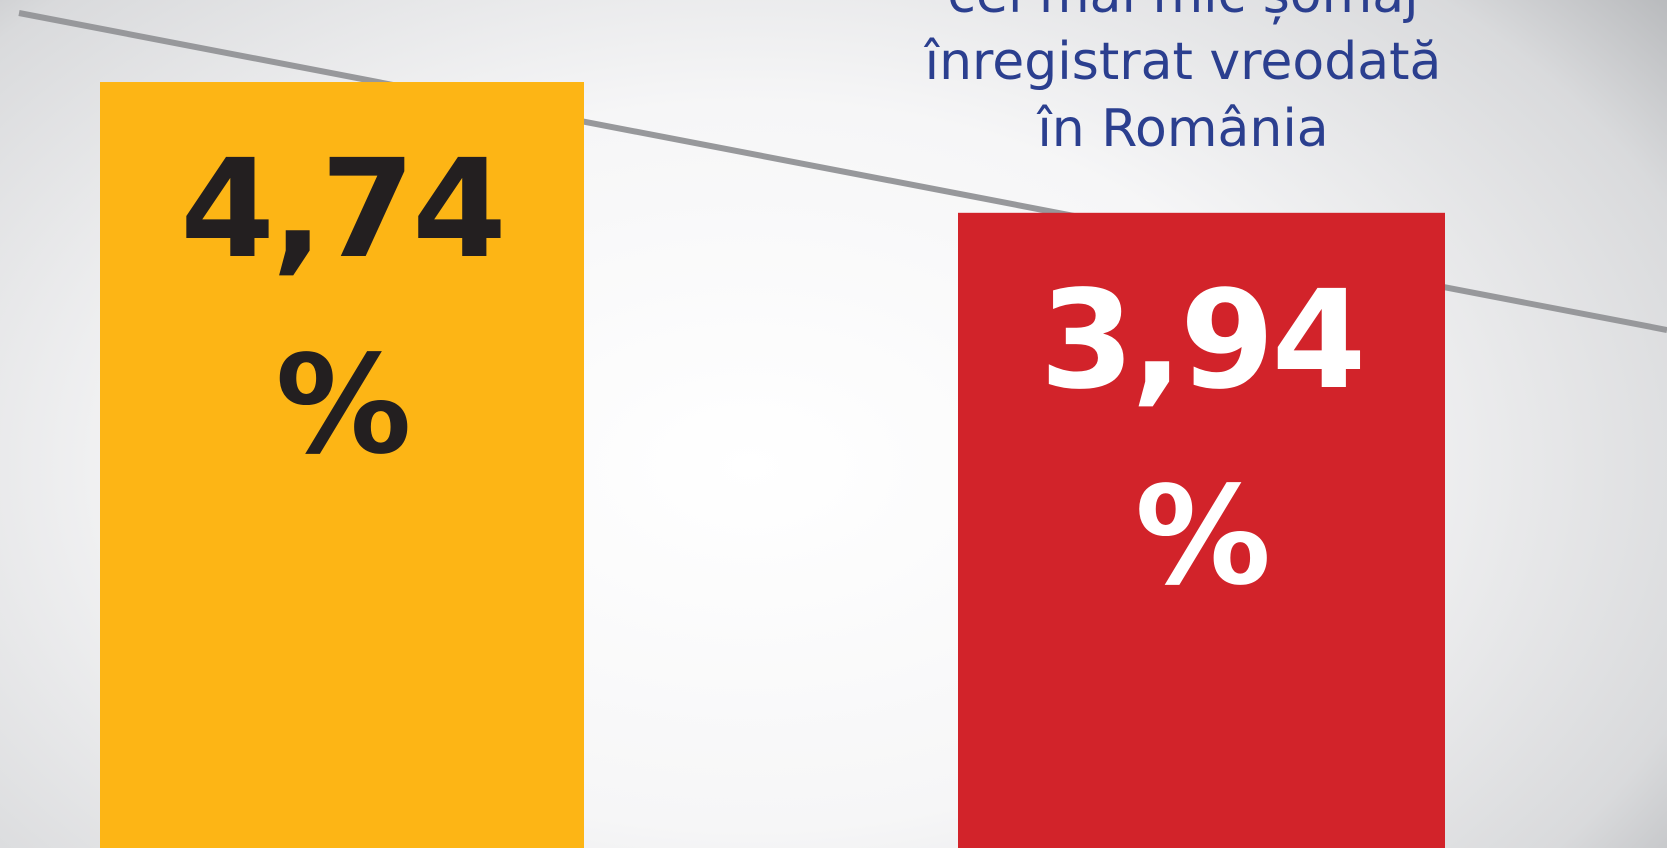  What do you see at coordinates (1183, 129) in the screenshot?
I see `title-line: în România` at bounding box center [1183, 129].